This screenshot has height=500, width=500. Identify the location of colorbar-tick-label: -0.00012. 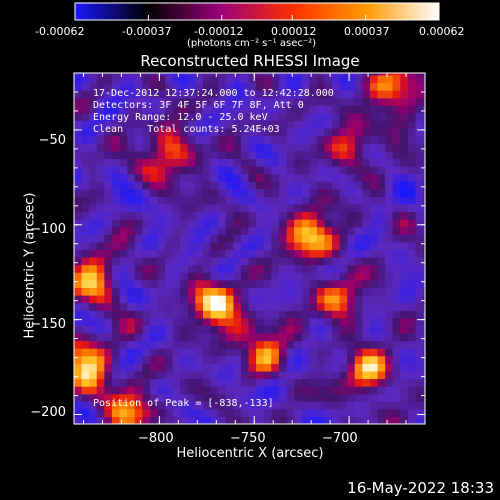
(218, 31).